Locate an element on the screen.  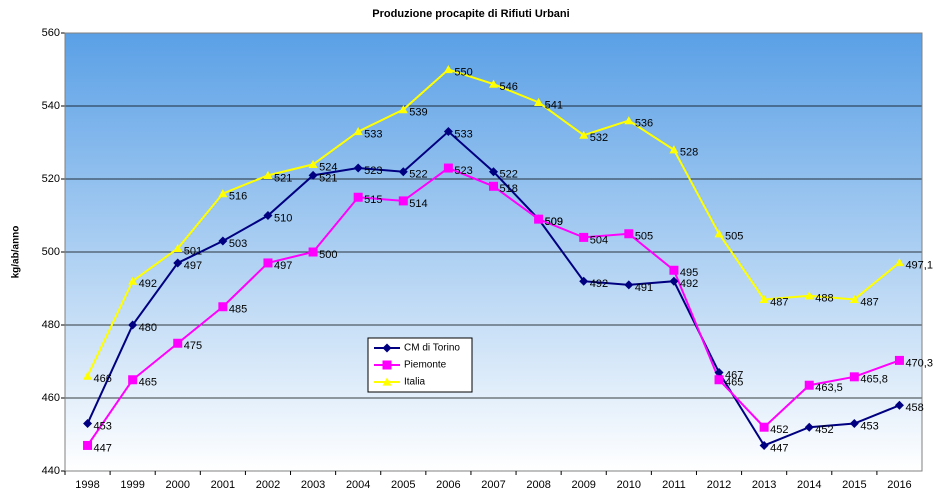
data-label: 497 is located at coordinates (283, 266).